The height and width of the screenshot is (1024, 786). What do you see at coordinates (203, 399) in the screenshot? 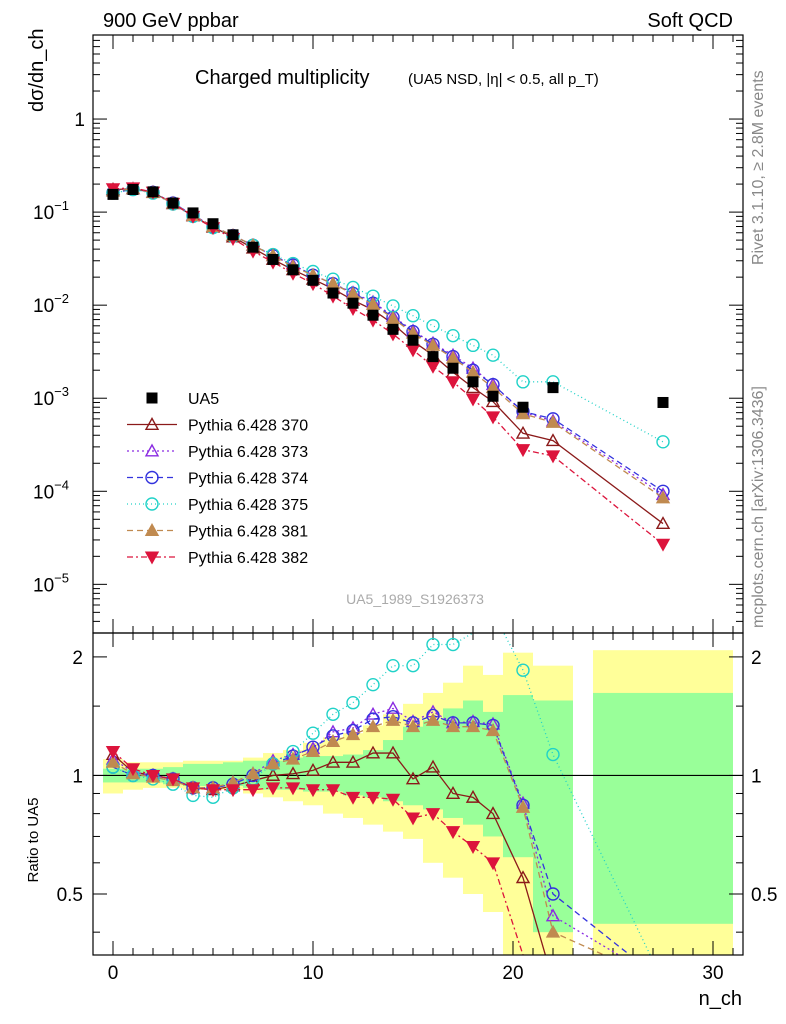
I see `legend-label: UA5` at bounding box center [203, 399].